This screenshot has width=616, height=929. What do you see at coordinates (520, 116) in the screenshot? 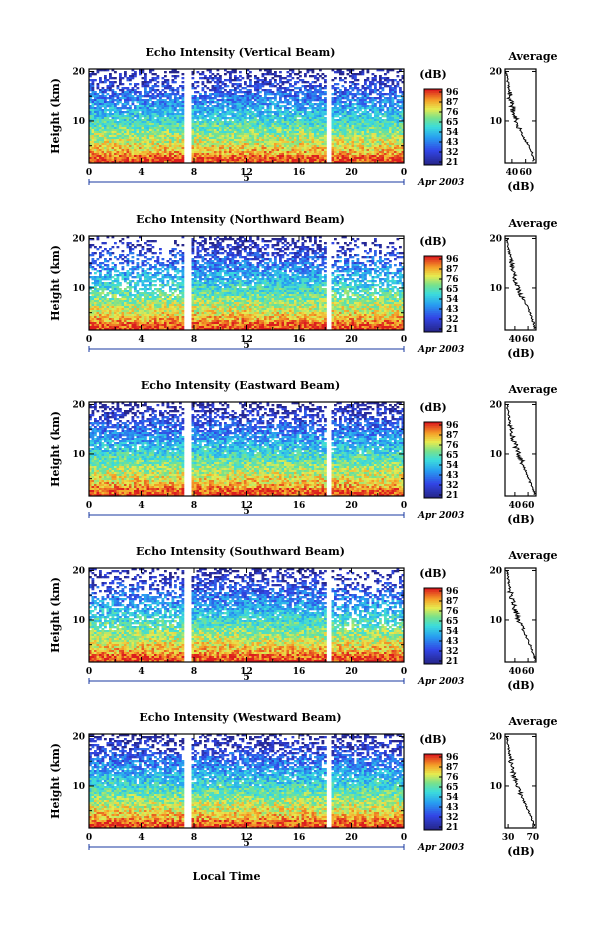
I see `average-frame` at bounding box center [520, 116].